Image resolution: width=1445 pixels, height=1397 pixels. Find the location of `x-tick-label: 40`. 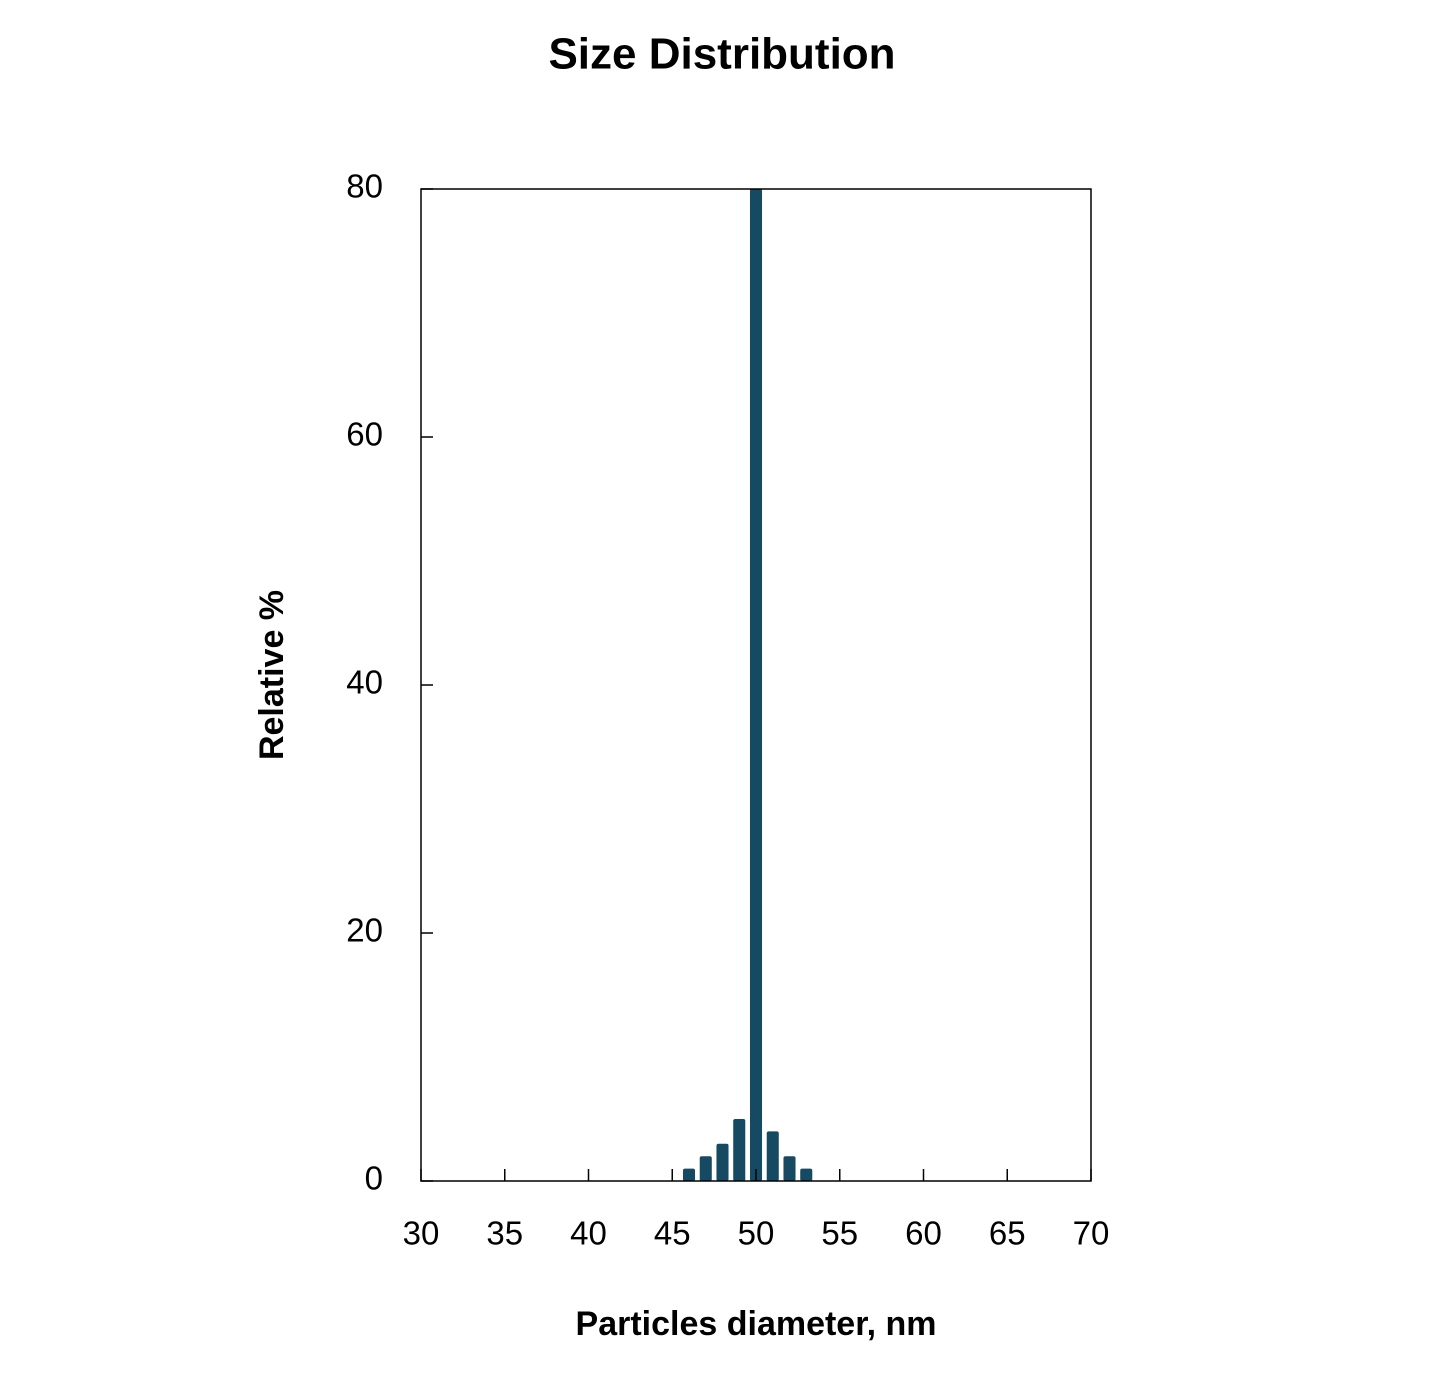

x-tick-label: 40 is located at coordinates (588, 1233).